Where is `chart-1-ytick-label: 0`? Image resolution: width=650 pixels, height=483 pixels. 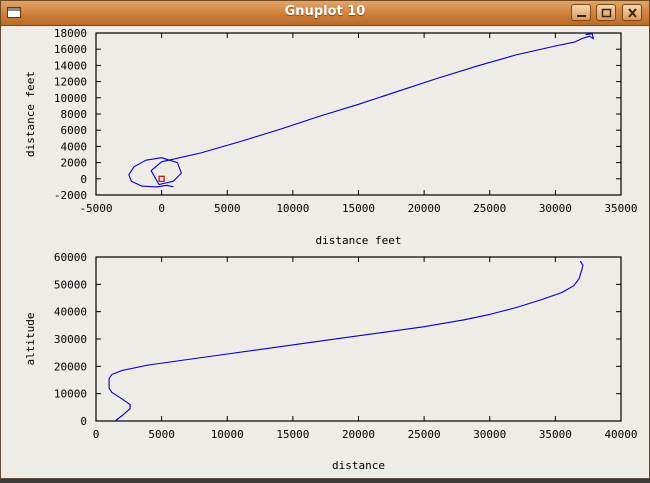 chart-1-ytick-label: 0 is located at coordinates (83, 179).